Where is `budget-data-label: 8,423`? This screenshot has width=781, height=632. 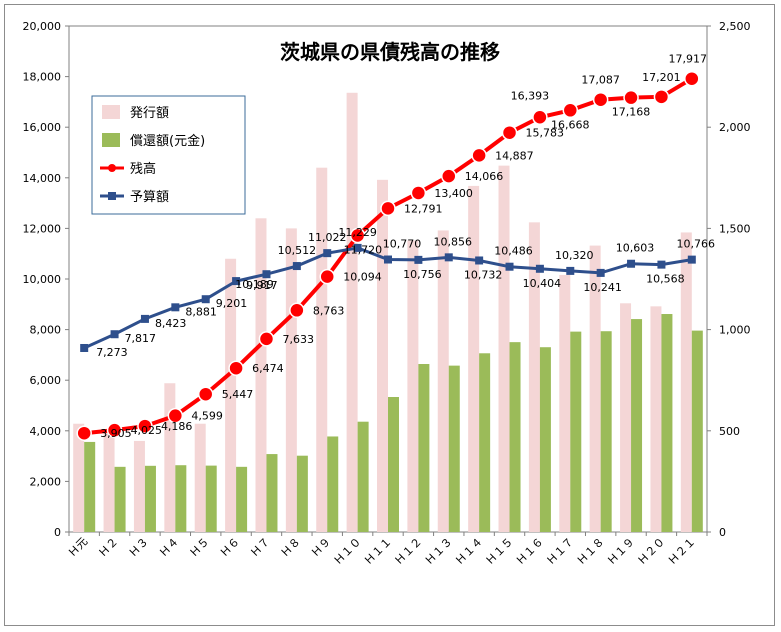 budget-data-label: 8,423 is located at coordinates (171, 323).